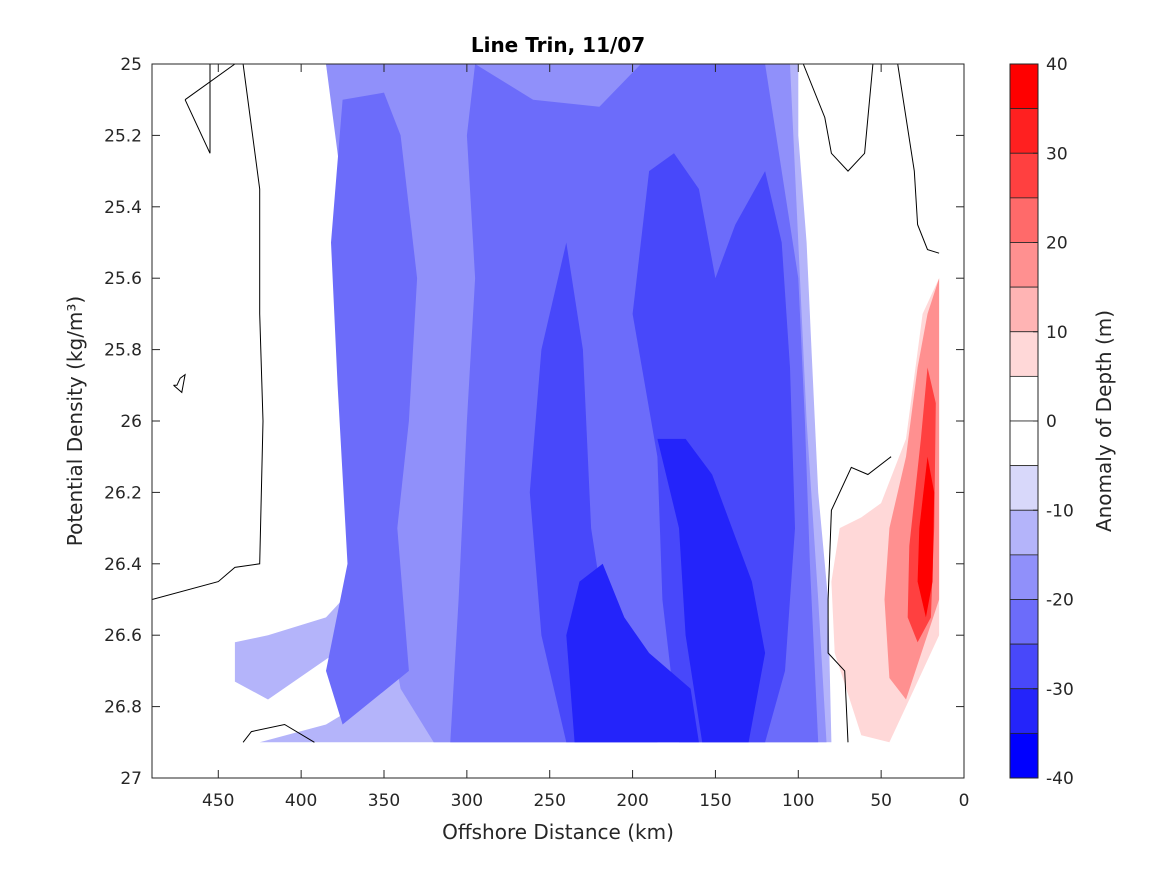 The height and width of the screenshot is (875, 1167). Describe the element at coordinates (1104, 421) in the screenshot. I see `colorbar-label: Anomaly of Depth (m)` at that location.